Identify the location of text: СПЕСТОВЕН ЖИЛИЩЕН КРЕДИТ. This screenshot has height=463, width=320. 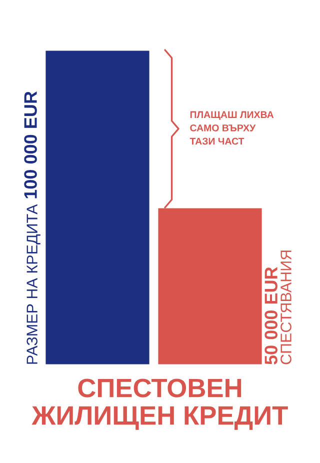
(160, 404).